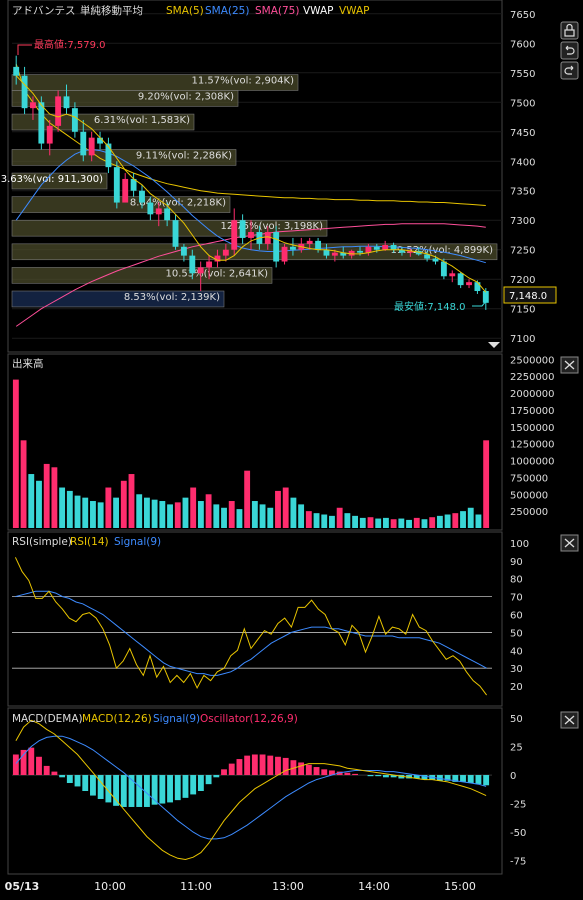  What do you see at coordinates (569, 720) in the screenshot?
I see `macd-close-button` at bounding box center [569, 720].